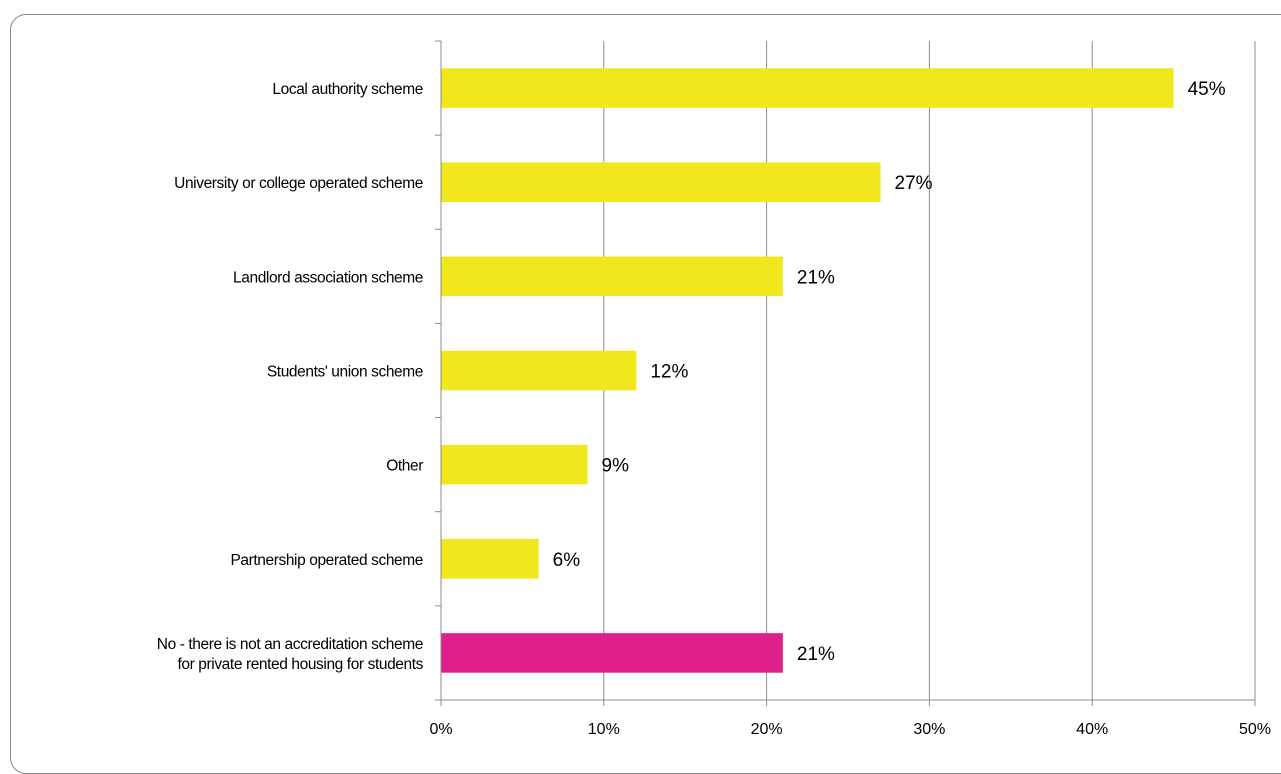 The height and width of the screenshot is (774, 1281). Describe the element at coordinates (301, 664) in the screenshot. I see `category-label: for private rented housing for students` at that location.